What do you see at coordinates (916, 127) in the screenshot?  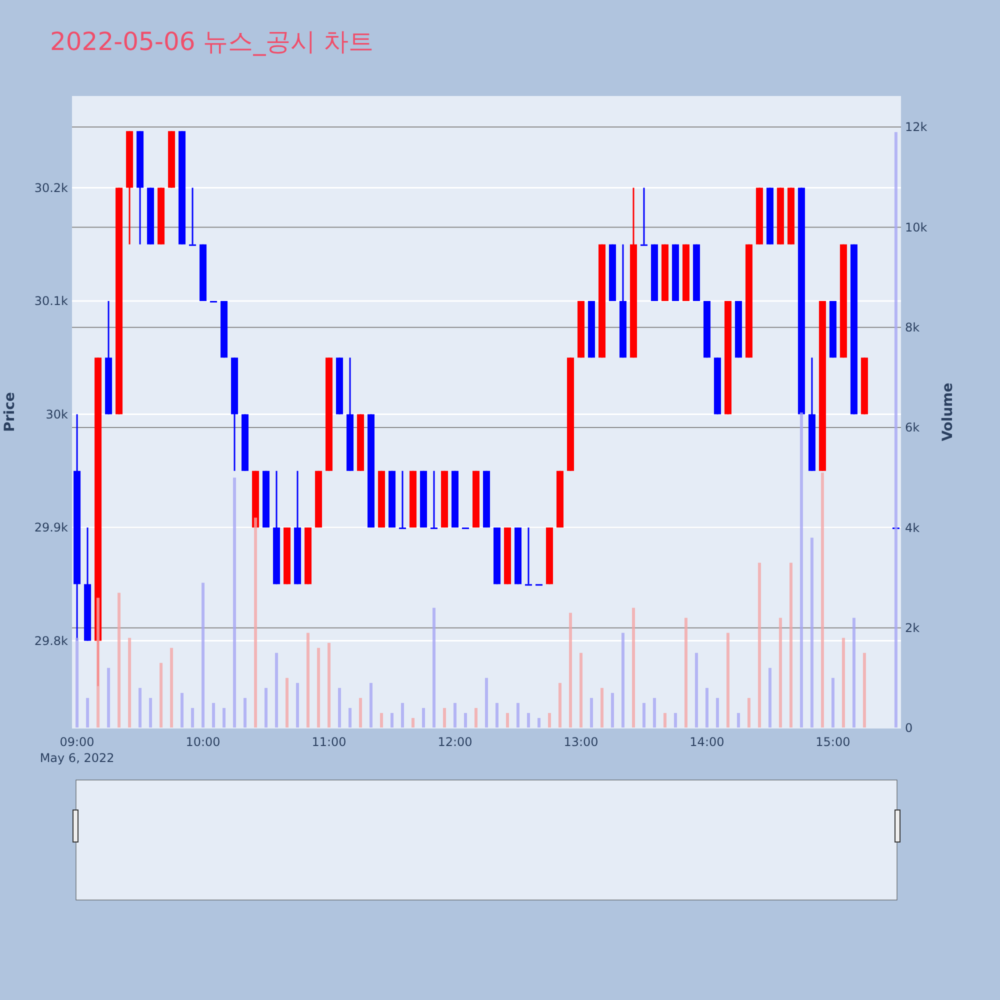 I see `y2-tick-label: 12k` at bounding box center [916, 127].